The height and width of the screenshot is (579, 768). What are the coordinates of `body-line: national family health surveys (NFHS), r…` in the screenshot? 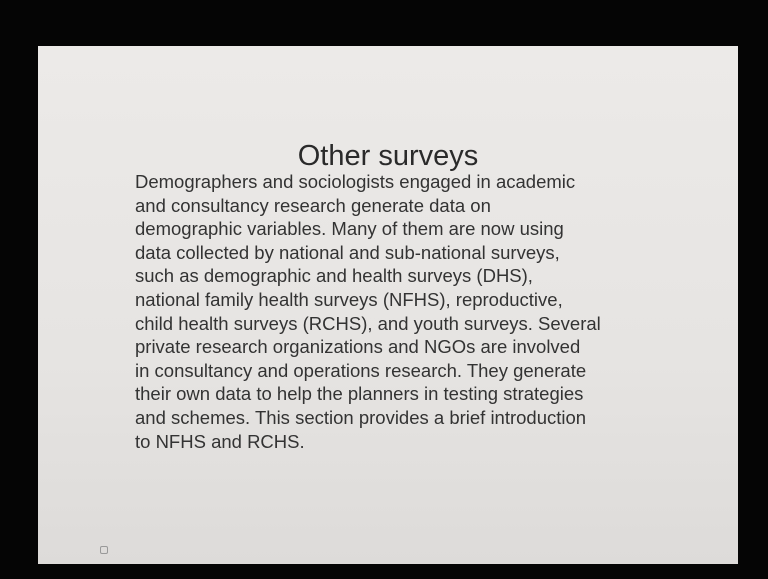 It's located at (349, 299).